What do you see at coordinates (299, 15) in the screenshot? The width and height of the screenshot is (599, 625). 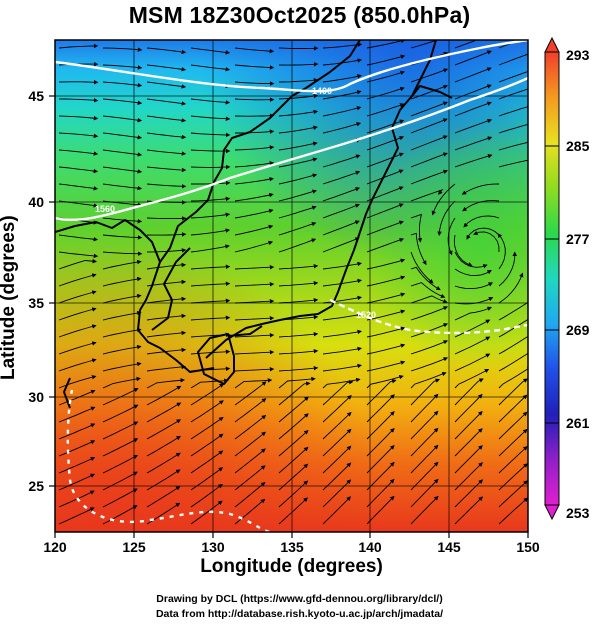 I see `chart-title: MSM 18Z30Oct2025 (850.0hPa)` at bounding box center [299, 15].